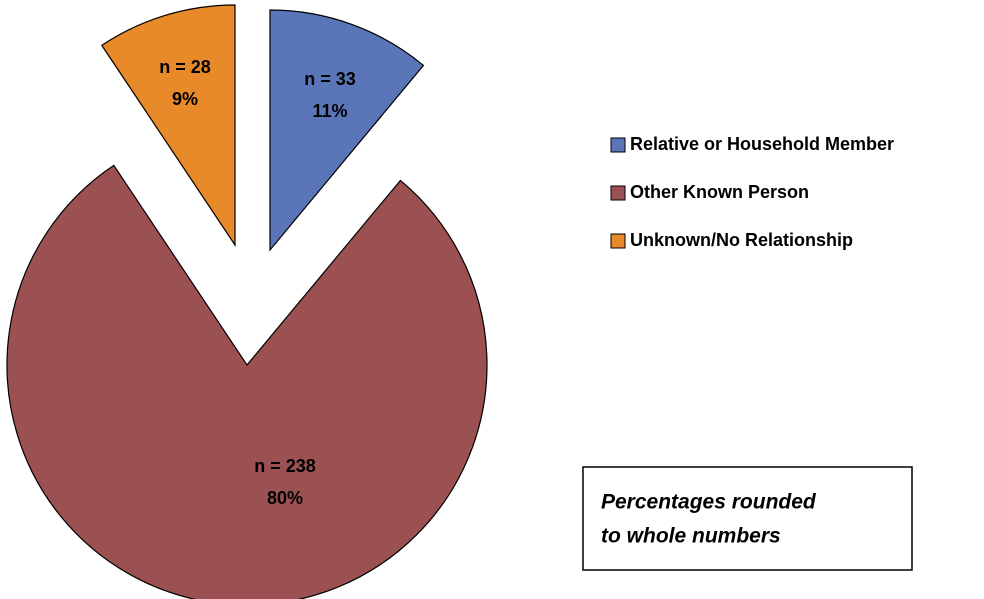  Describe the element at coordinates (285, 466) in the screenshot. I see `count-label: n = 238` at that location.